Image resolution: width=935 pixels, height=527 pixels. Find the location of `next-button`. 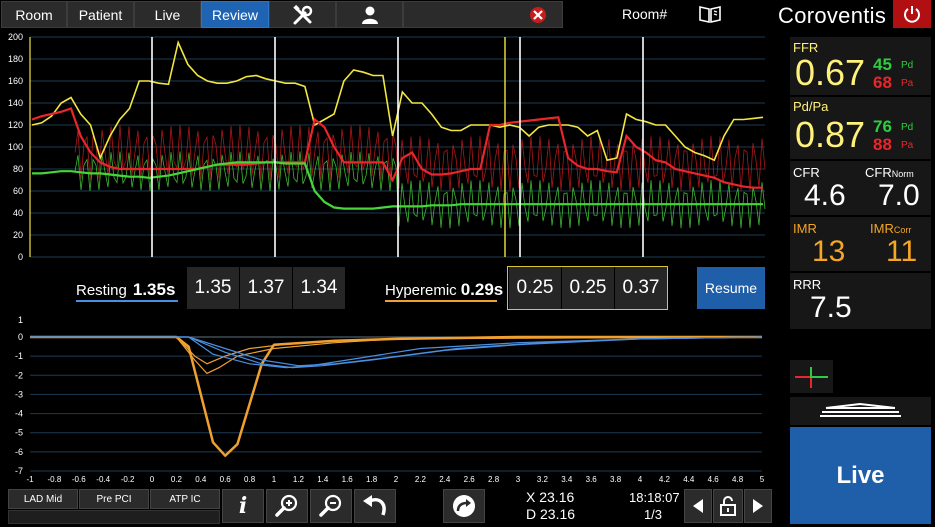

next-button is located at coordinates (758, 506).